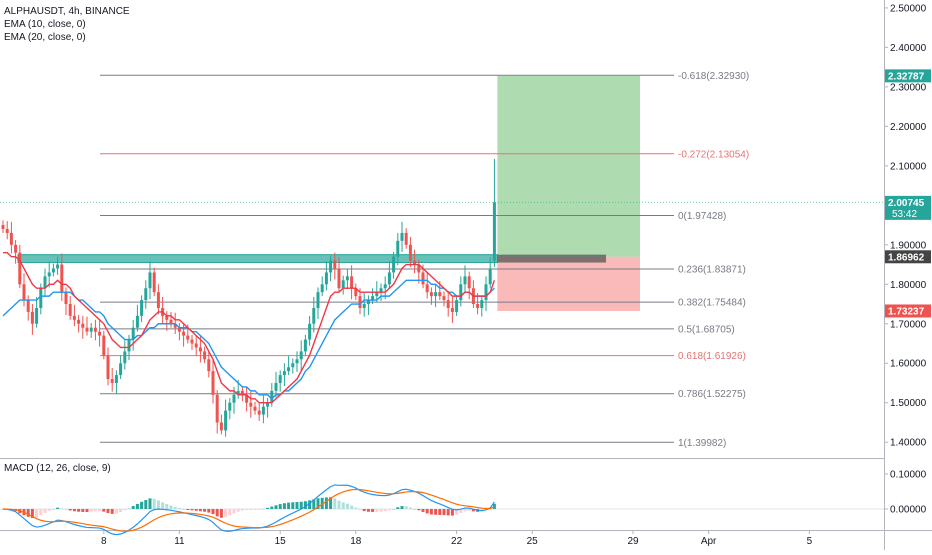  Describe the element at coordinates (67, 11) in the screenshot. I see `symbol-title: ALPHAUSDT, 4h, BINANCE` at that location.